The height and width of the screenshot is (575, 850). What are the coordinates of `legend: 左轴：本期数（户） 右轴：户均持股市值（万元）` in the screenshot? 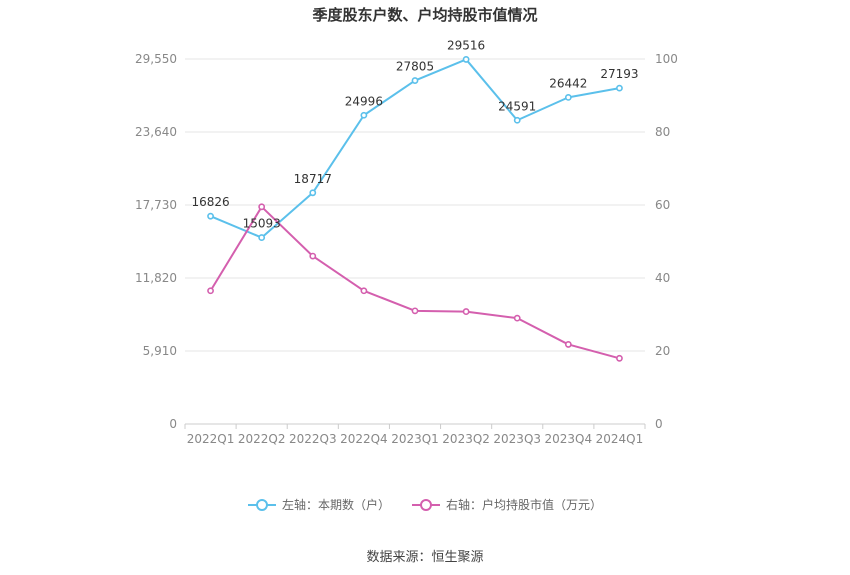 It's located at (425, 504).